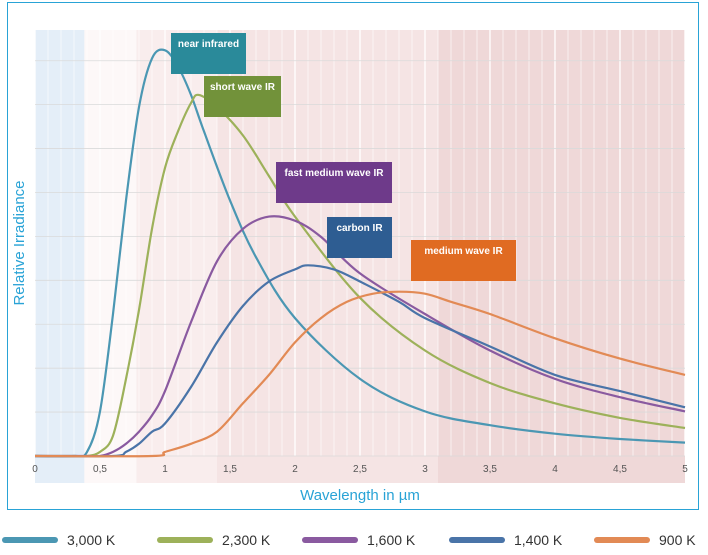  Describe the element at coordinates (35, 469) in the screenshot. I see `x-tick-label: 0` at that location.